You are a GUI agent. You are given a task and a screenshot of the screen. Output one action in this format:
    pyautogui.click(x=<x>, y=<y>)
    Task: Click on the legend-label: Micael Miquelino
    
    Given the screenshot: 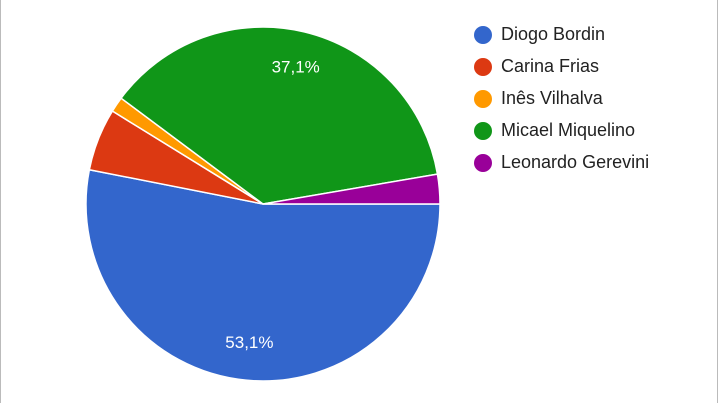 What is the action you would take?
    pyautogui.click(x=568, y=130)
    